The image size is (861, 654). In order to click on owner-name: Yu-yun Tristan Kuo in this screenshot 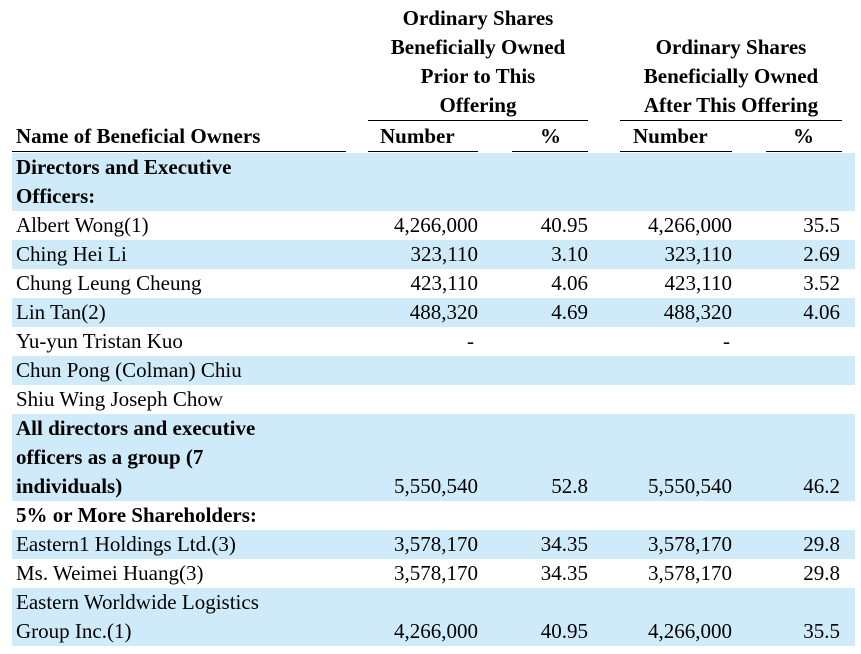, I will do `click(99, 341)`.